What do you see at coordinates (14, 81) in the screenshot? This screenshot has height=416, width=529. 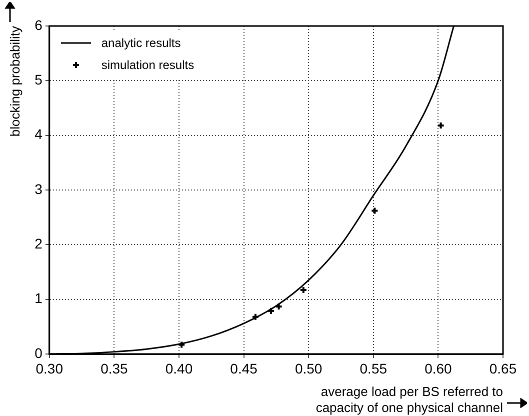 I see `y-axis-title: blocking probability` at bounding box center [14, 81].